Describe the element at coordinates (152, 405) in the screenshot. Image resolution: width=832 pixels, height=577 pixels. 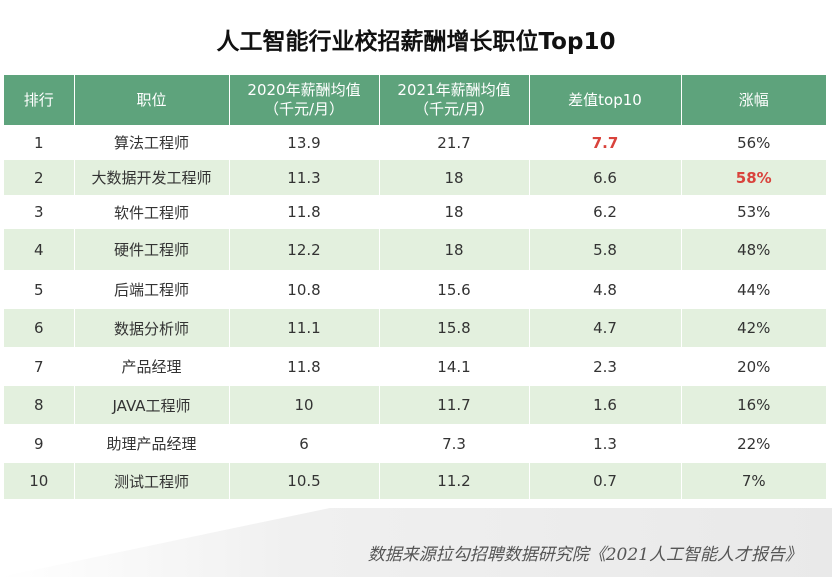
I see `table-cell: JAVA工程师` at that location.